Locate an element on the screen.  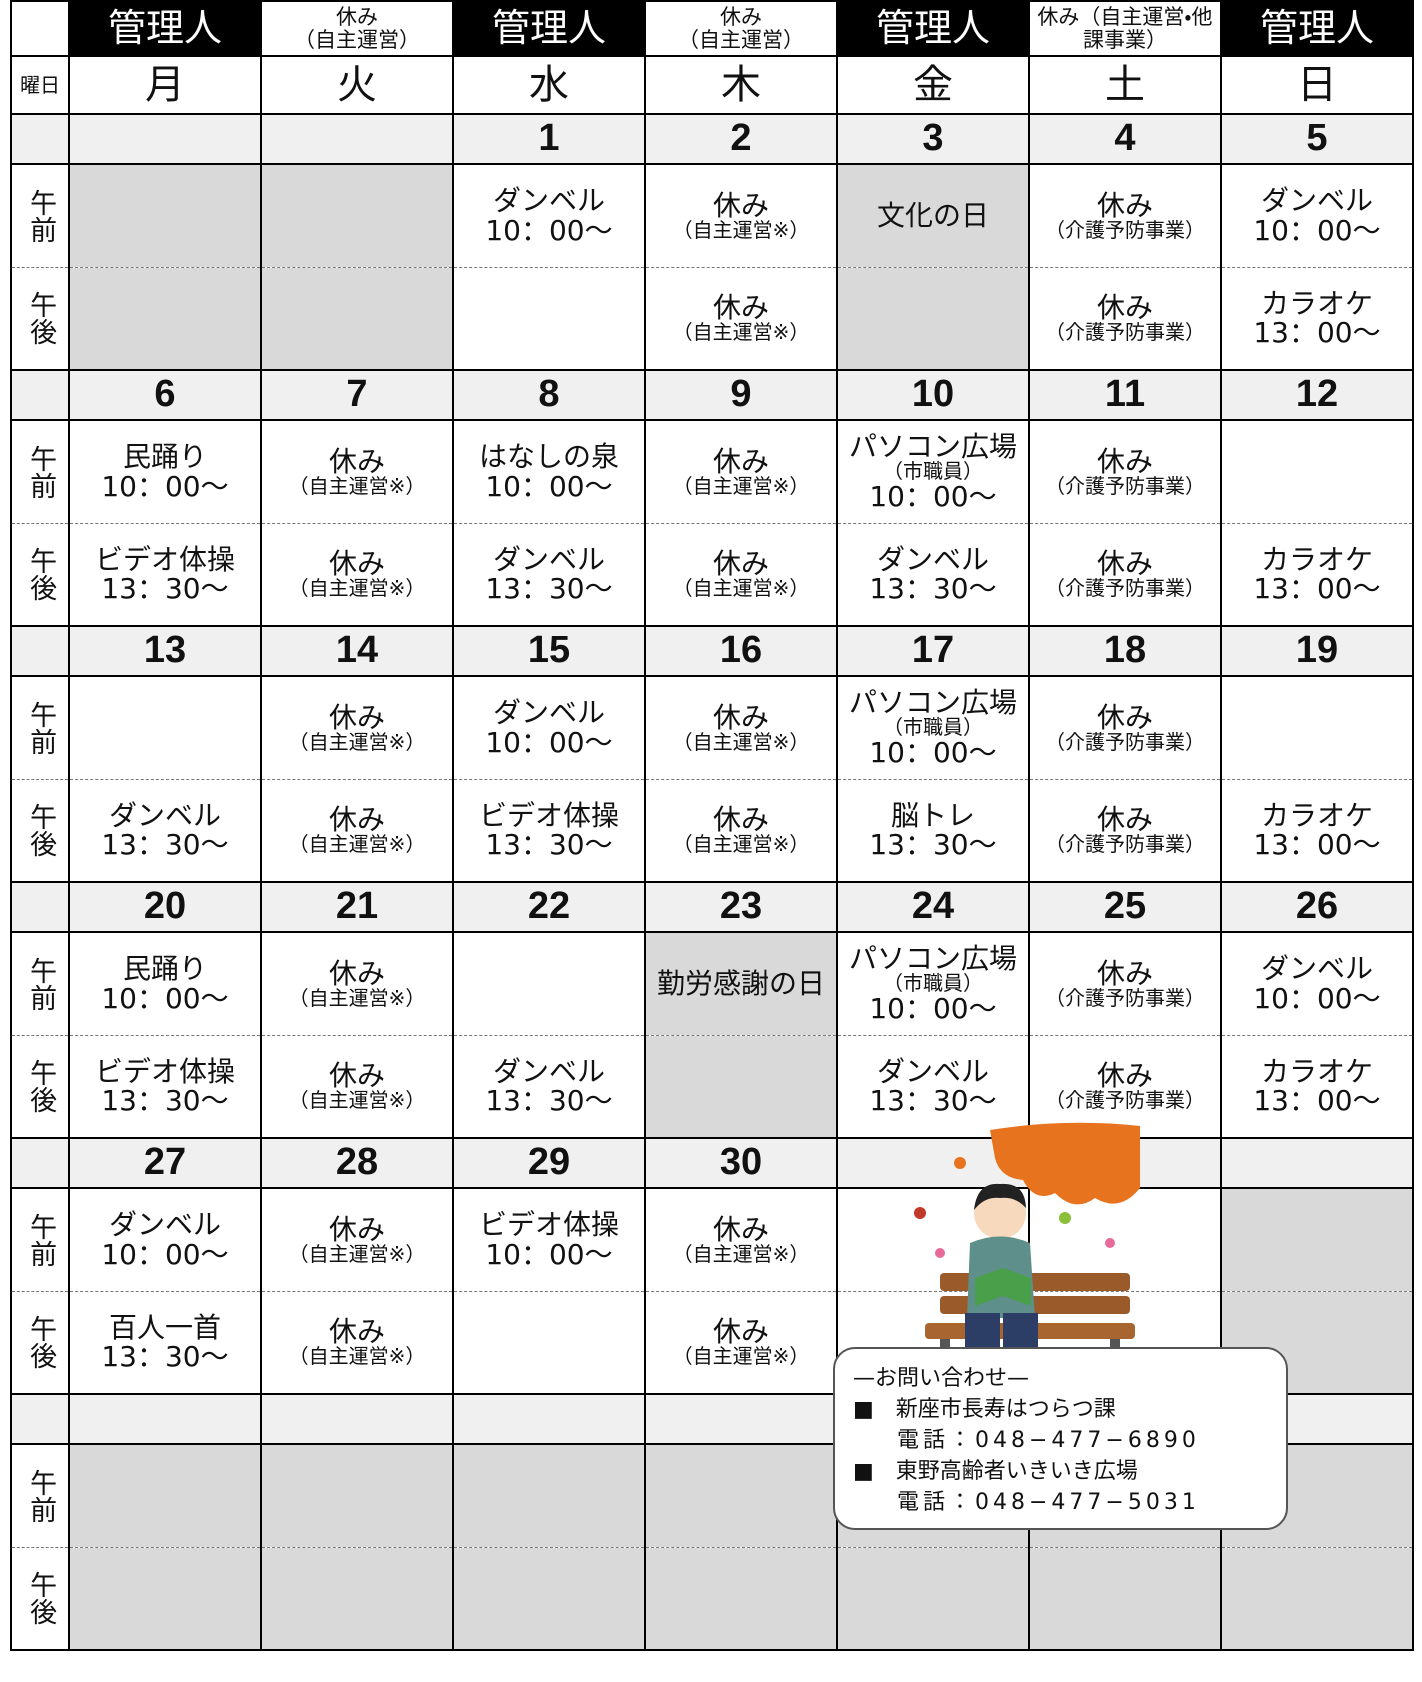
activity: 百人一首 is located at coordinates (164, 1327).